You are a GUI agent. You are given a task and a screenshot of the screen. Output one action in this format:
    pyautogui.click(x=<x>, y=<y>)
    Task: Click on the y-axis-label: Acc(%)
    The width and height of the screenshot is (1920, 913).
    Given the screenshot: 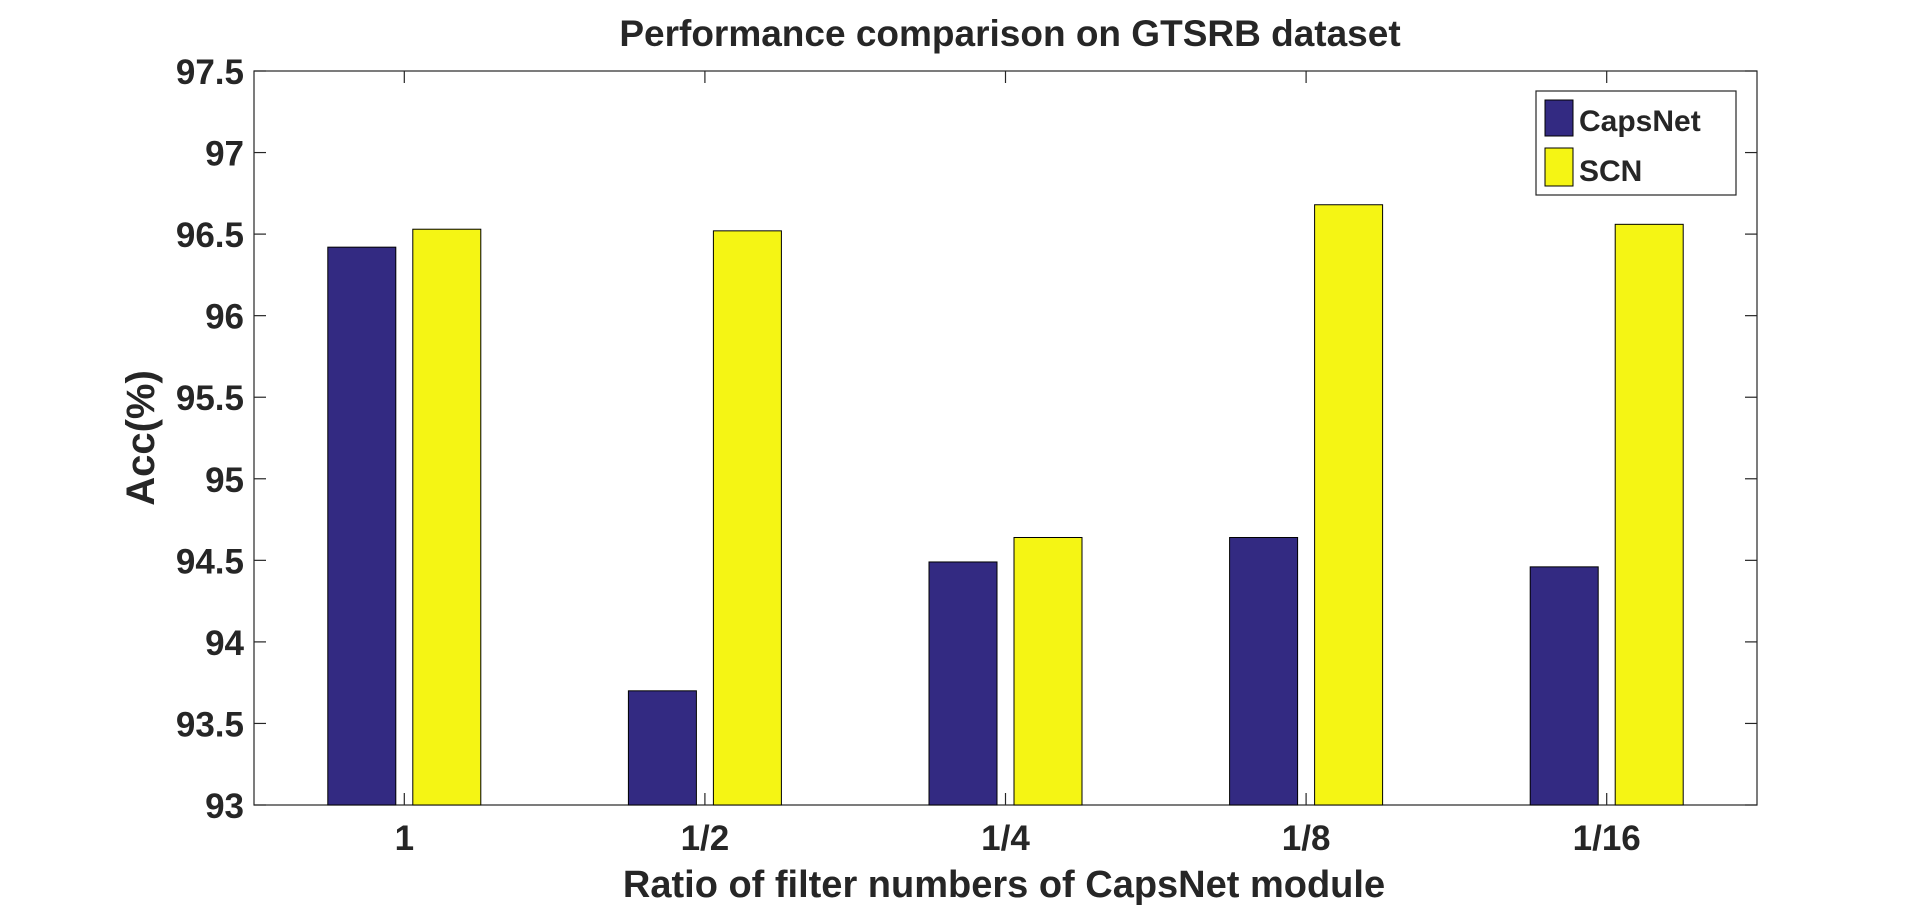 What is the action you would take?
    pyautogui.click(x=141, y=438)
    